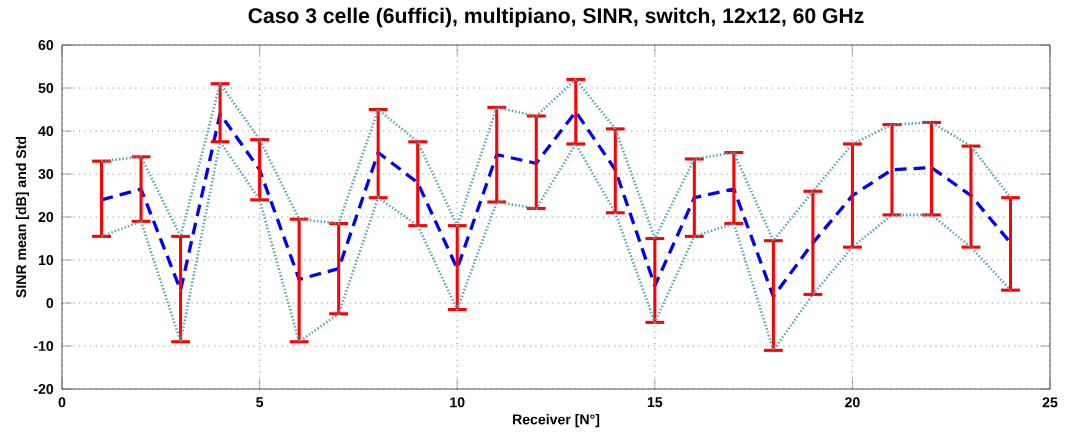 This screenshot has width=1069, height=432. What do you see at coordinates (655, 402) in the screenshot?
I see `x-tick-label: 15` at bounding box center [655, 402].